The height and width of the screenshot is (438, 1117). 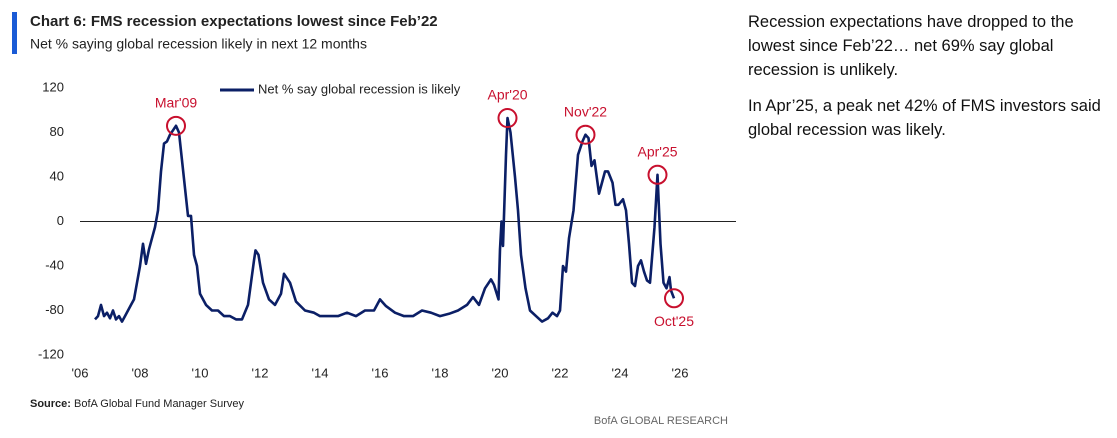 What do you see at coordinates (620, 372) in the screenshot?
I see `x-tick-label: '24` at bounding box center [620, 372].